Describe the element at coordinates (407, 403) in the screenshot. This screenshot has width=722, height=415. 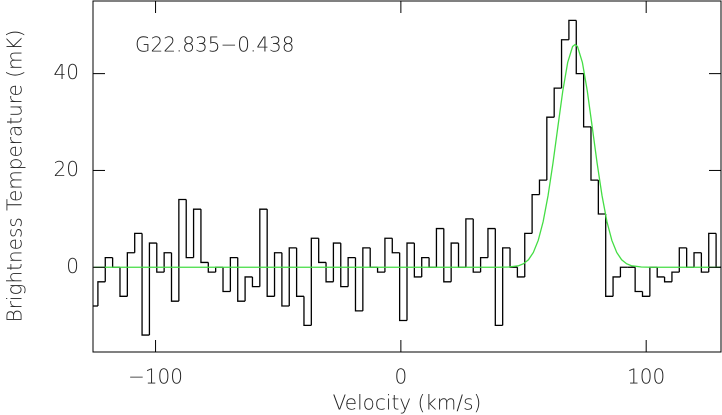
I see `x-axis-label: Velocity (km/s)` at that location.